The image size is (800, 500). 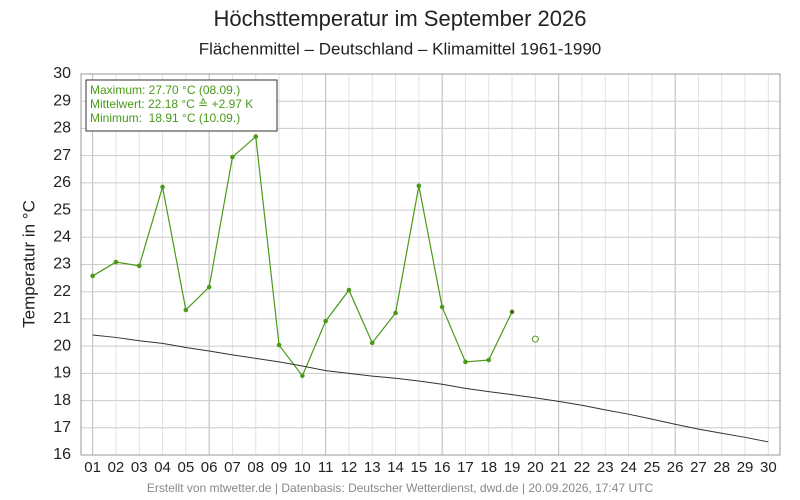 I want to click on y-tick-label: 27, so click(x=62, y=155).